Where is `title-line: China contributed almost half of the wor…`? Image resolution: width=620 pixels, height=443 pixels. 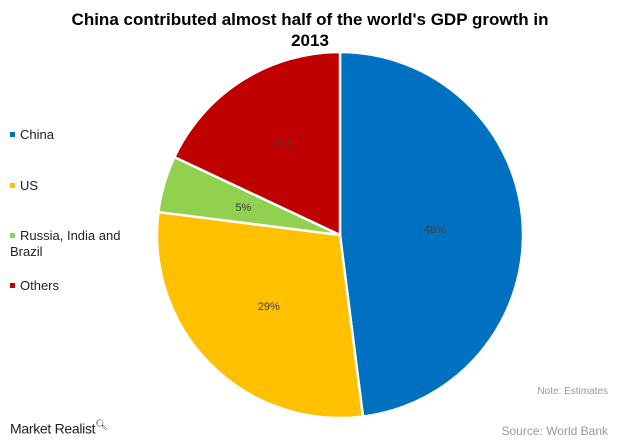 title-line: China contributed almost half of the wor… is located at coordinates (310, 19).